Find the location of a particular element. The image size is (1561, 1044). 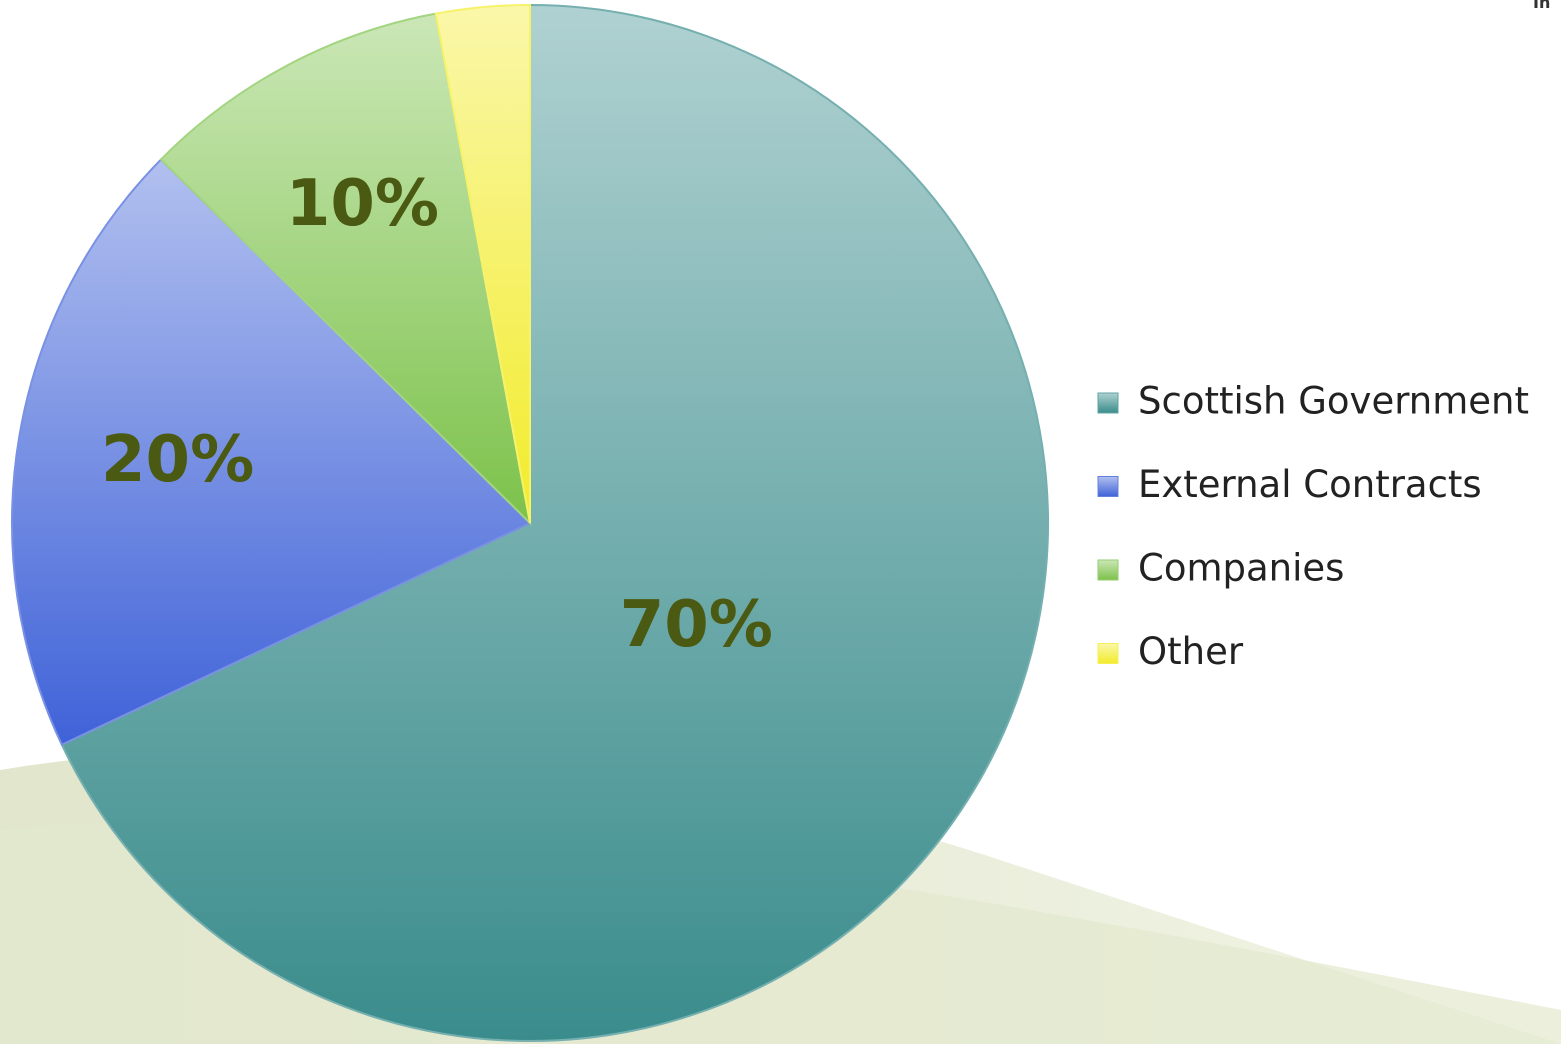

legend-label: Other is located at coordinates (1191, 651).